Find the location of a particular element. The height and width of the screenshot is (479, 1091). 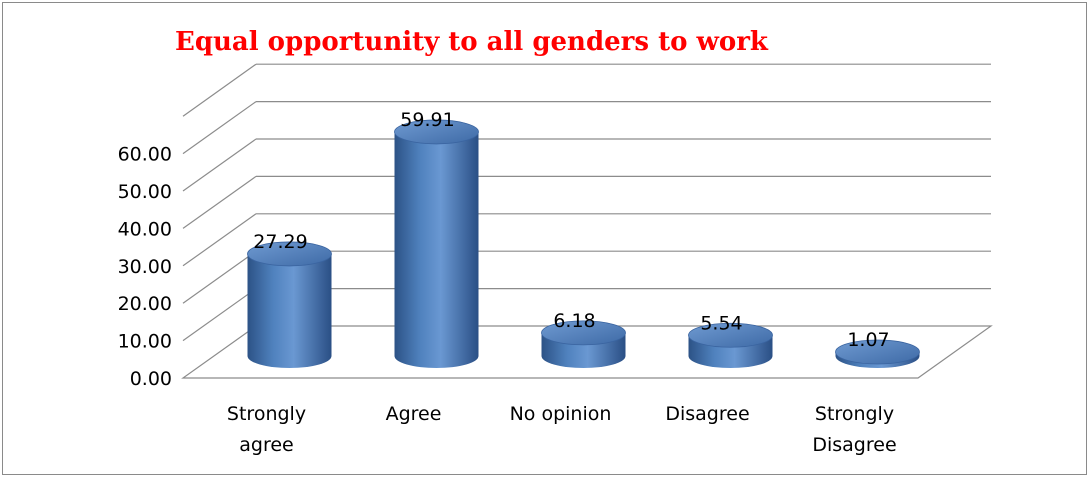

chart-floor is located at coordinates (587, 352).